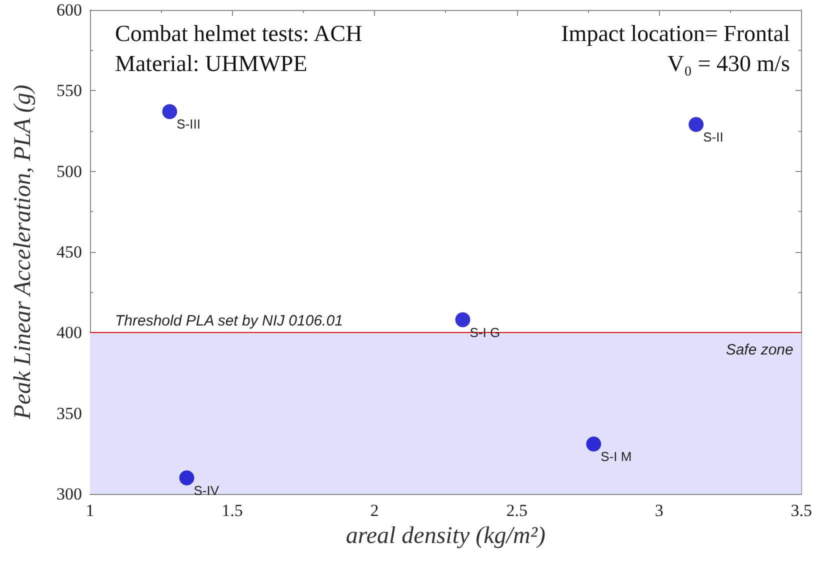 The width and height of the screenshot is (815, 564). I want to click on y-tick-label: 350, so click(69, 413).